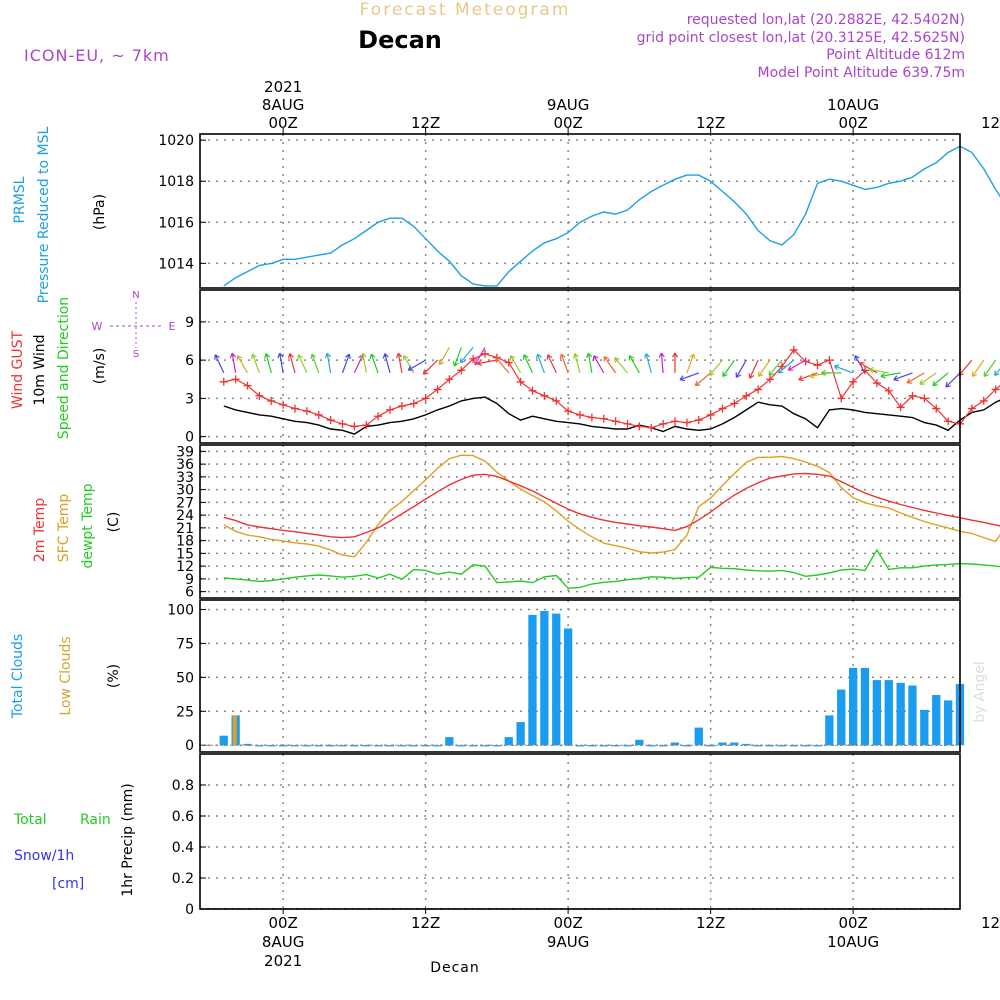  What do you see at coordinates (44, 856) in the screenshot?
I see `precip-snow-label: Snow/1h` at bounding box center [44, 856].